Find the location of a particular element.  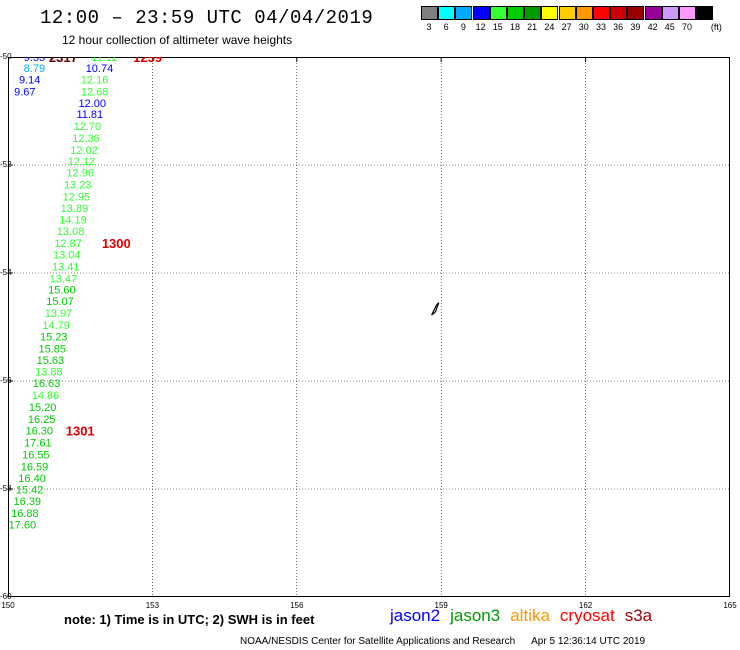

wave-height-label: 12.87 is located at coordinates (68, 244).